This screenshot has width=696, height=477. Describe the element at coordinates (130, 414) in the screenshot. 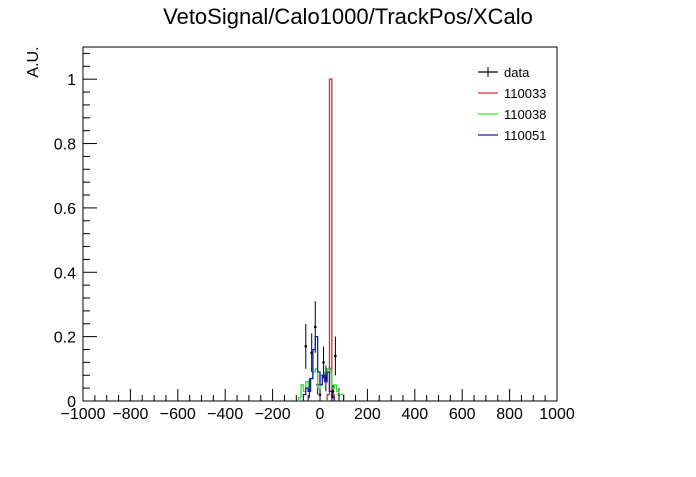

I see `x-tick-label: −800` at that location.